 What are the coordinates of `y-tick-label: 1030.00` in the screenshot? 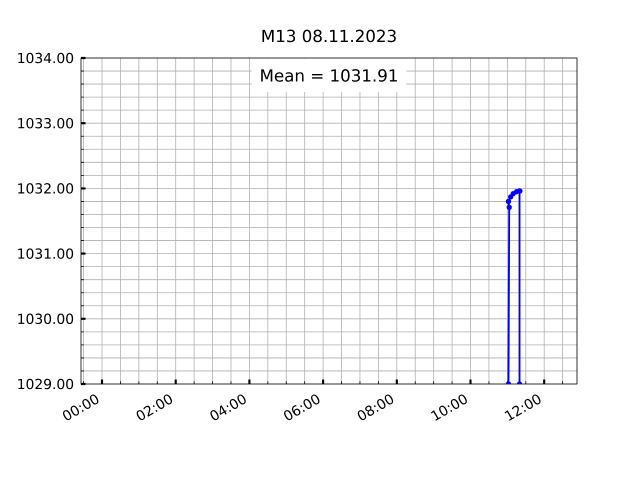 It's located at (46, 319).